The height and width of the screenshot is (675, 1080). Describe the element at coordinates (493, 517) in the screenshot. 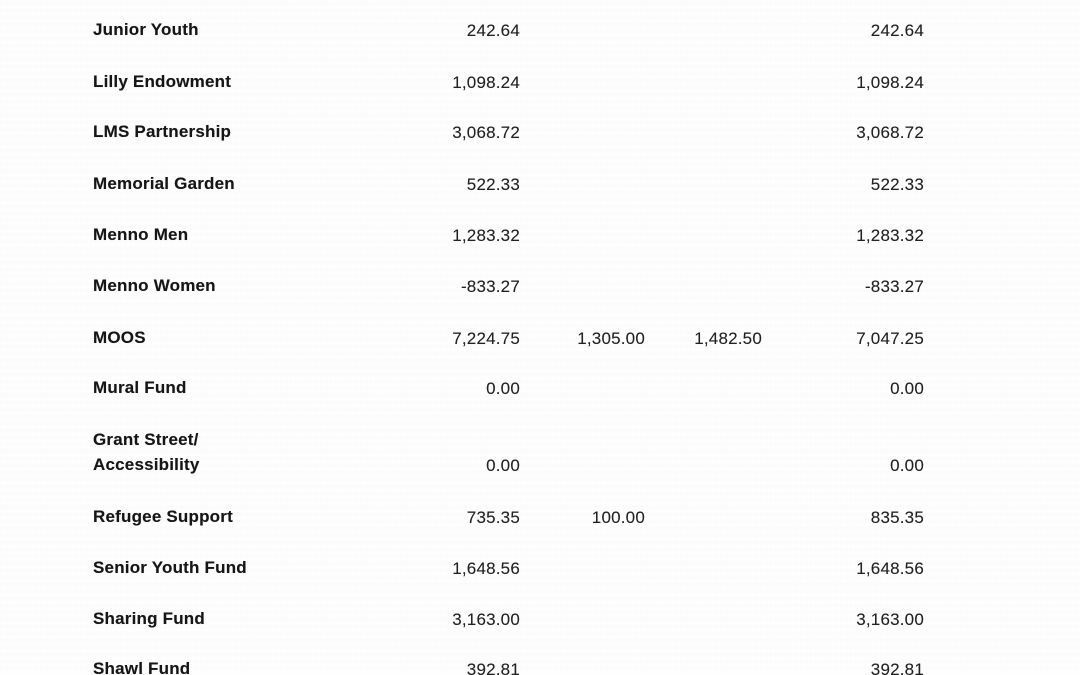

I see `amount-balance-forward: 735.35` at that location.